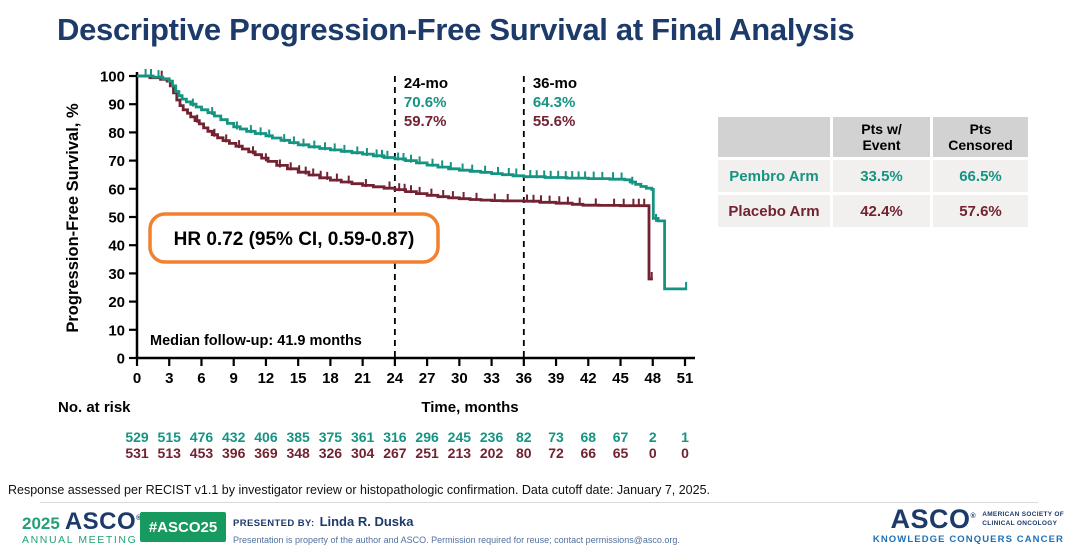 The width and height of the screenshot is (1080, 551). Describe the element at coordinates (554, 121) in the screenshot. I see `svg-text: 55.6%` at that location.